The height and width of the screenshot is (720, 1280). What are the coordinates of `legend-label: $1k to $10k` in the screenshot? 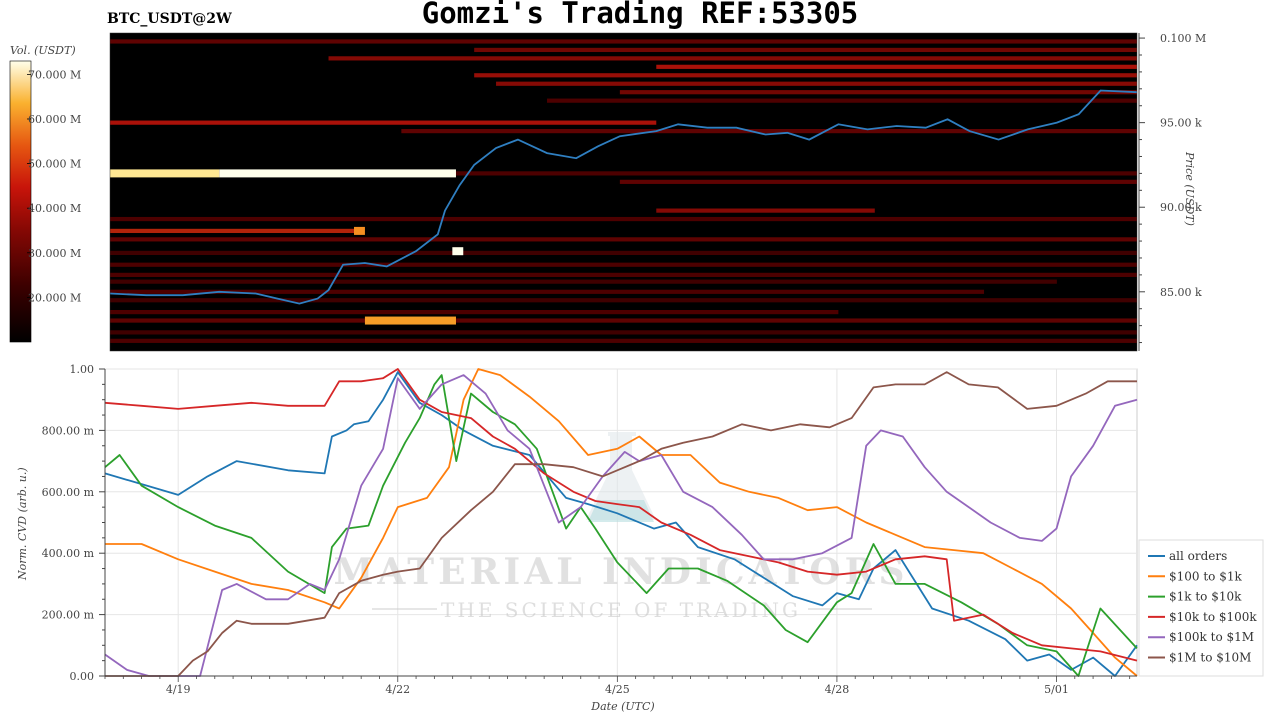 It's located at (1205, 597).